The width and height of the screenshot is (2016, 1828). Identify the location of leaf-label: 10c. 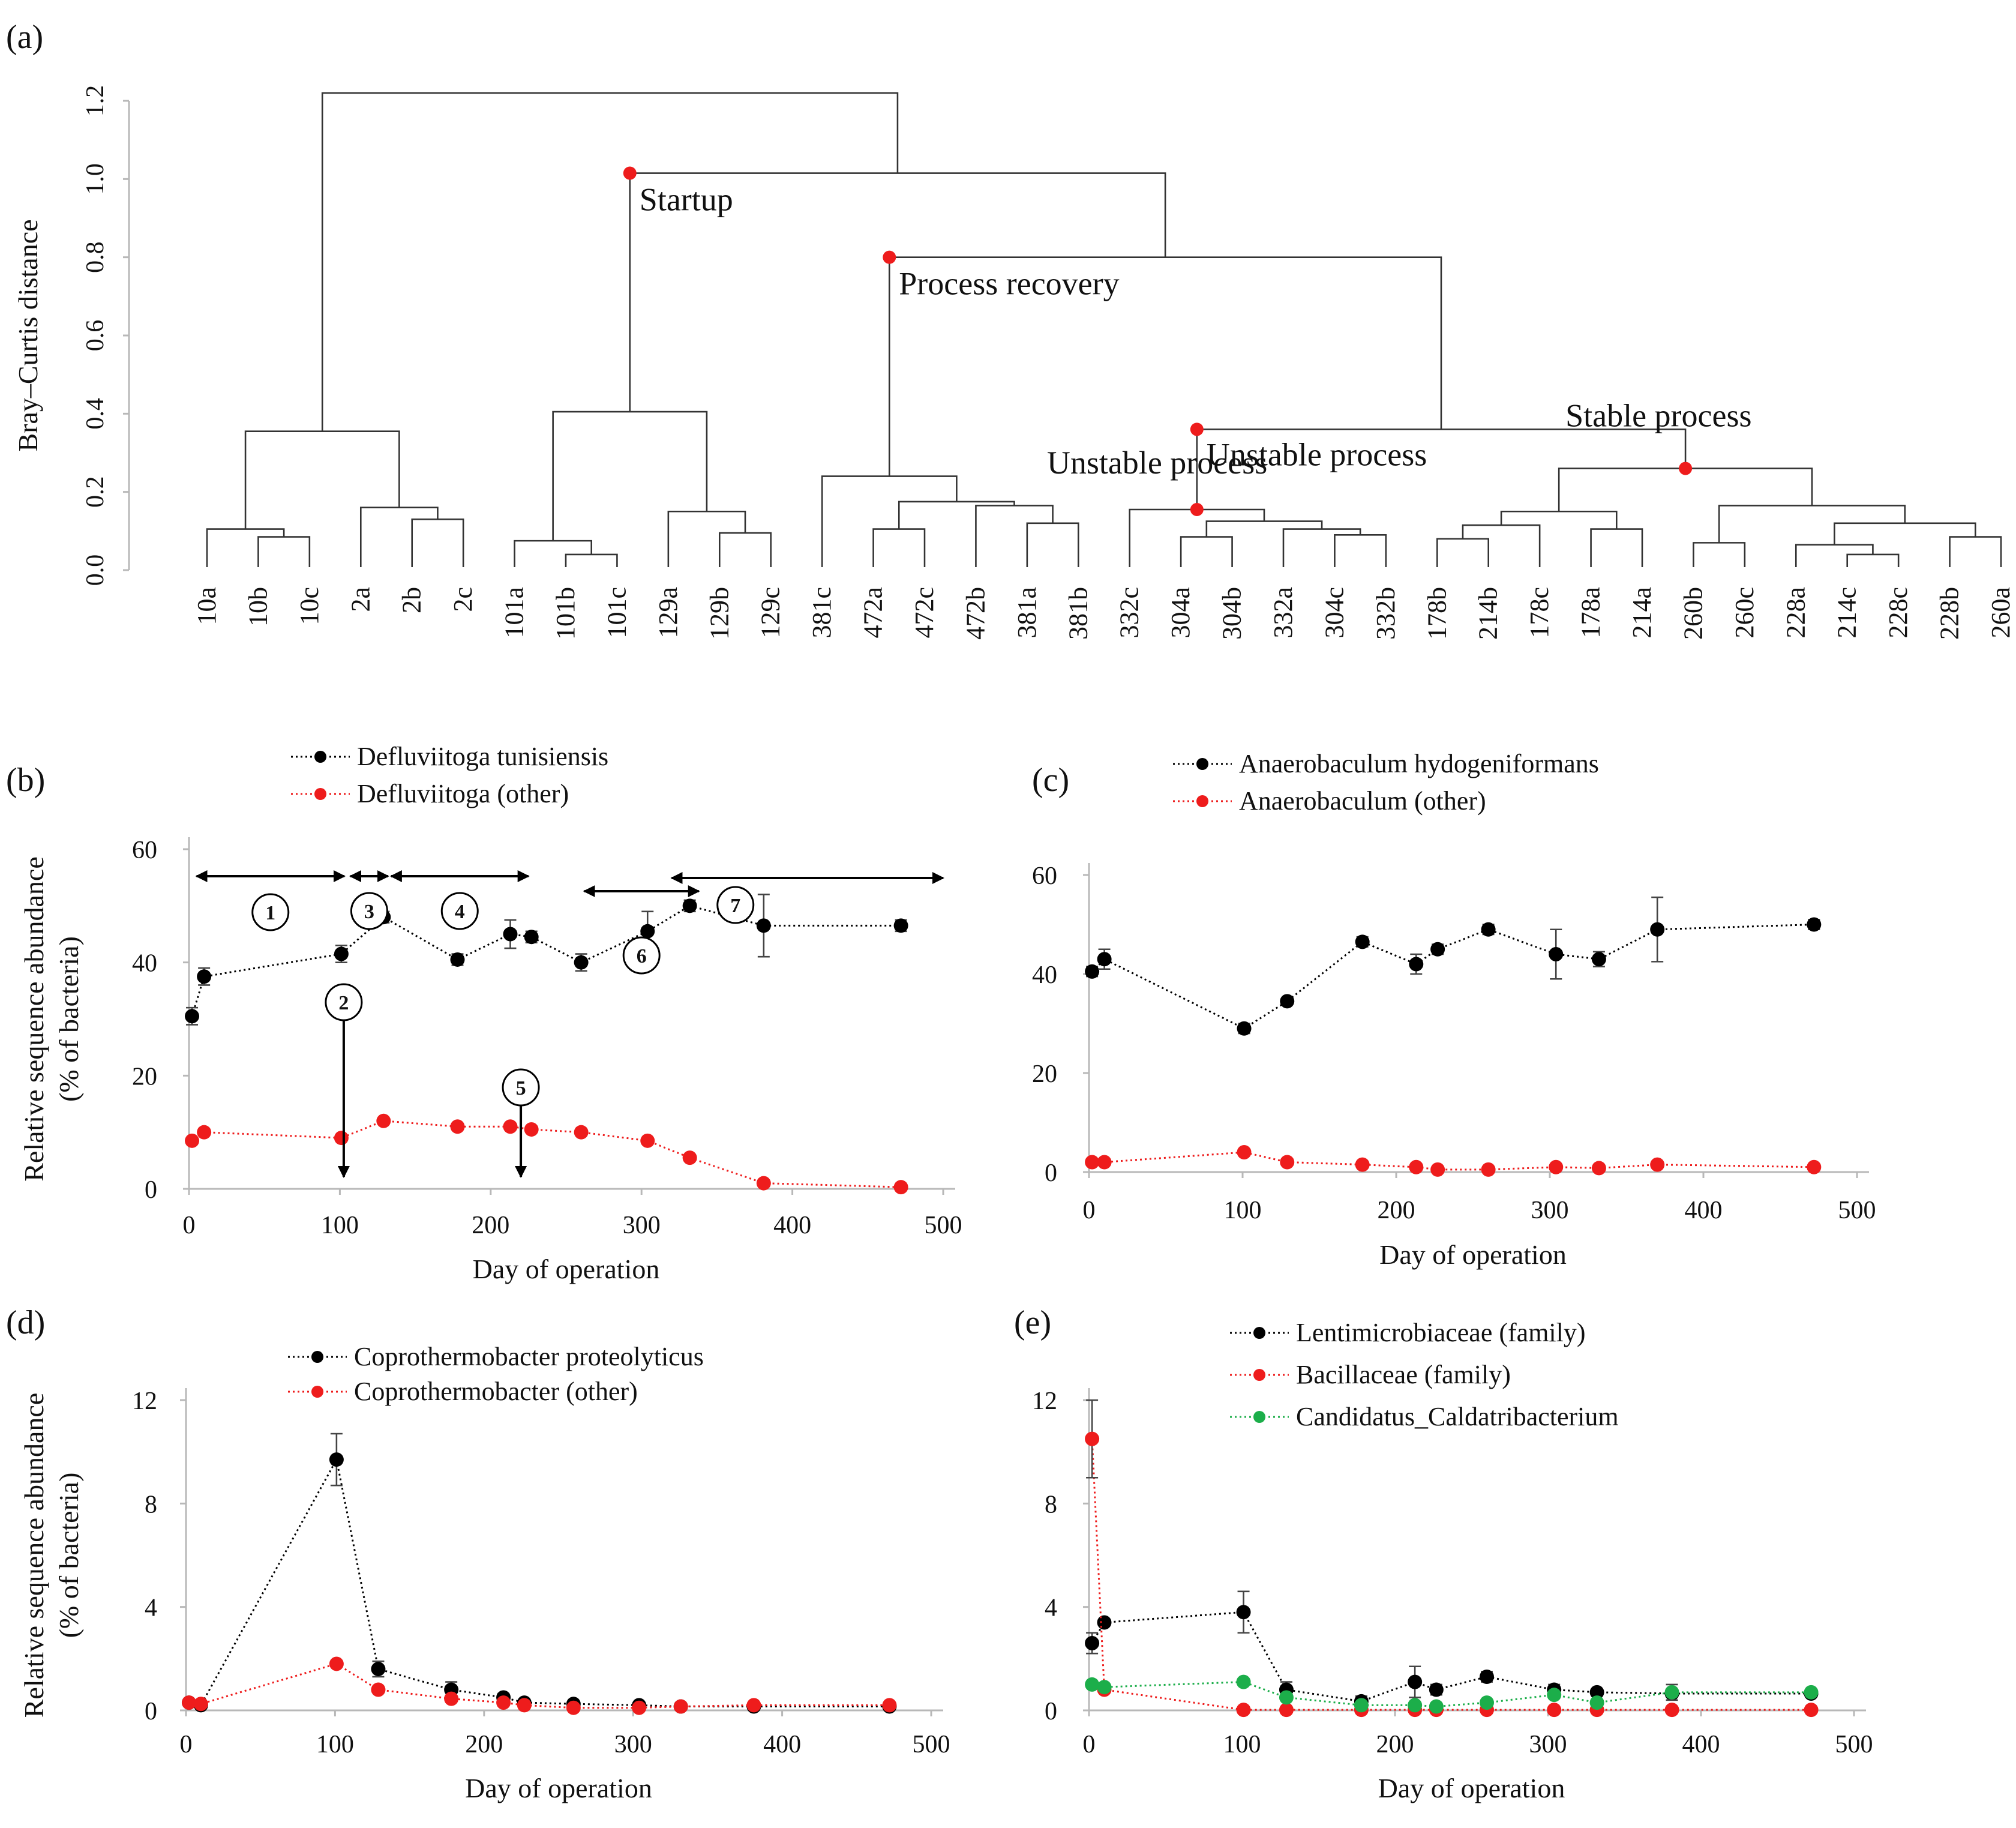
(309, 606).